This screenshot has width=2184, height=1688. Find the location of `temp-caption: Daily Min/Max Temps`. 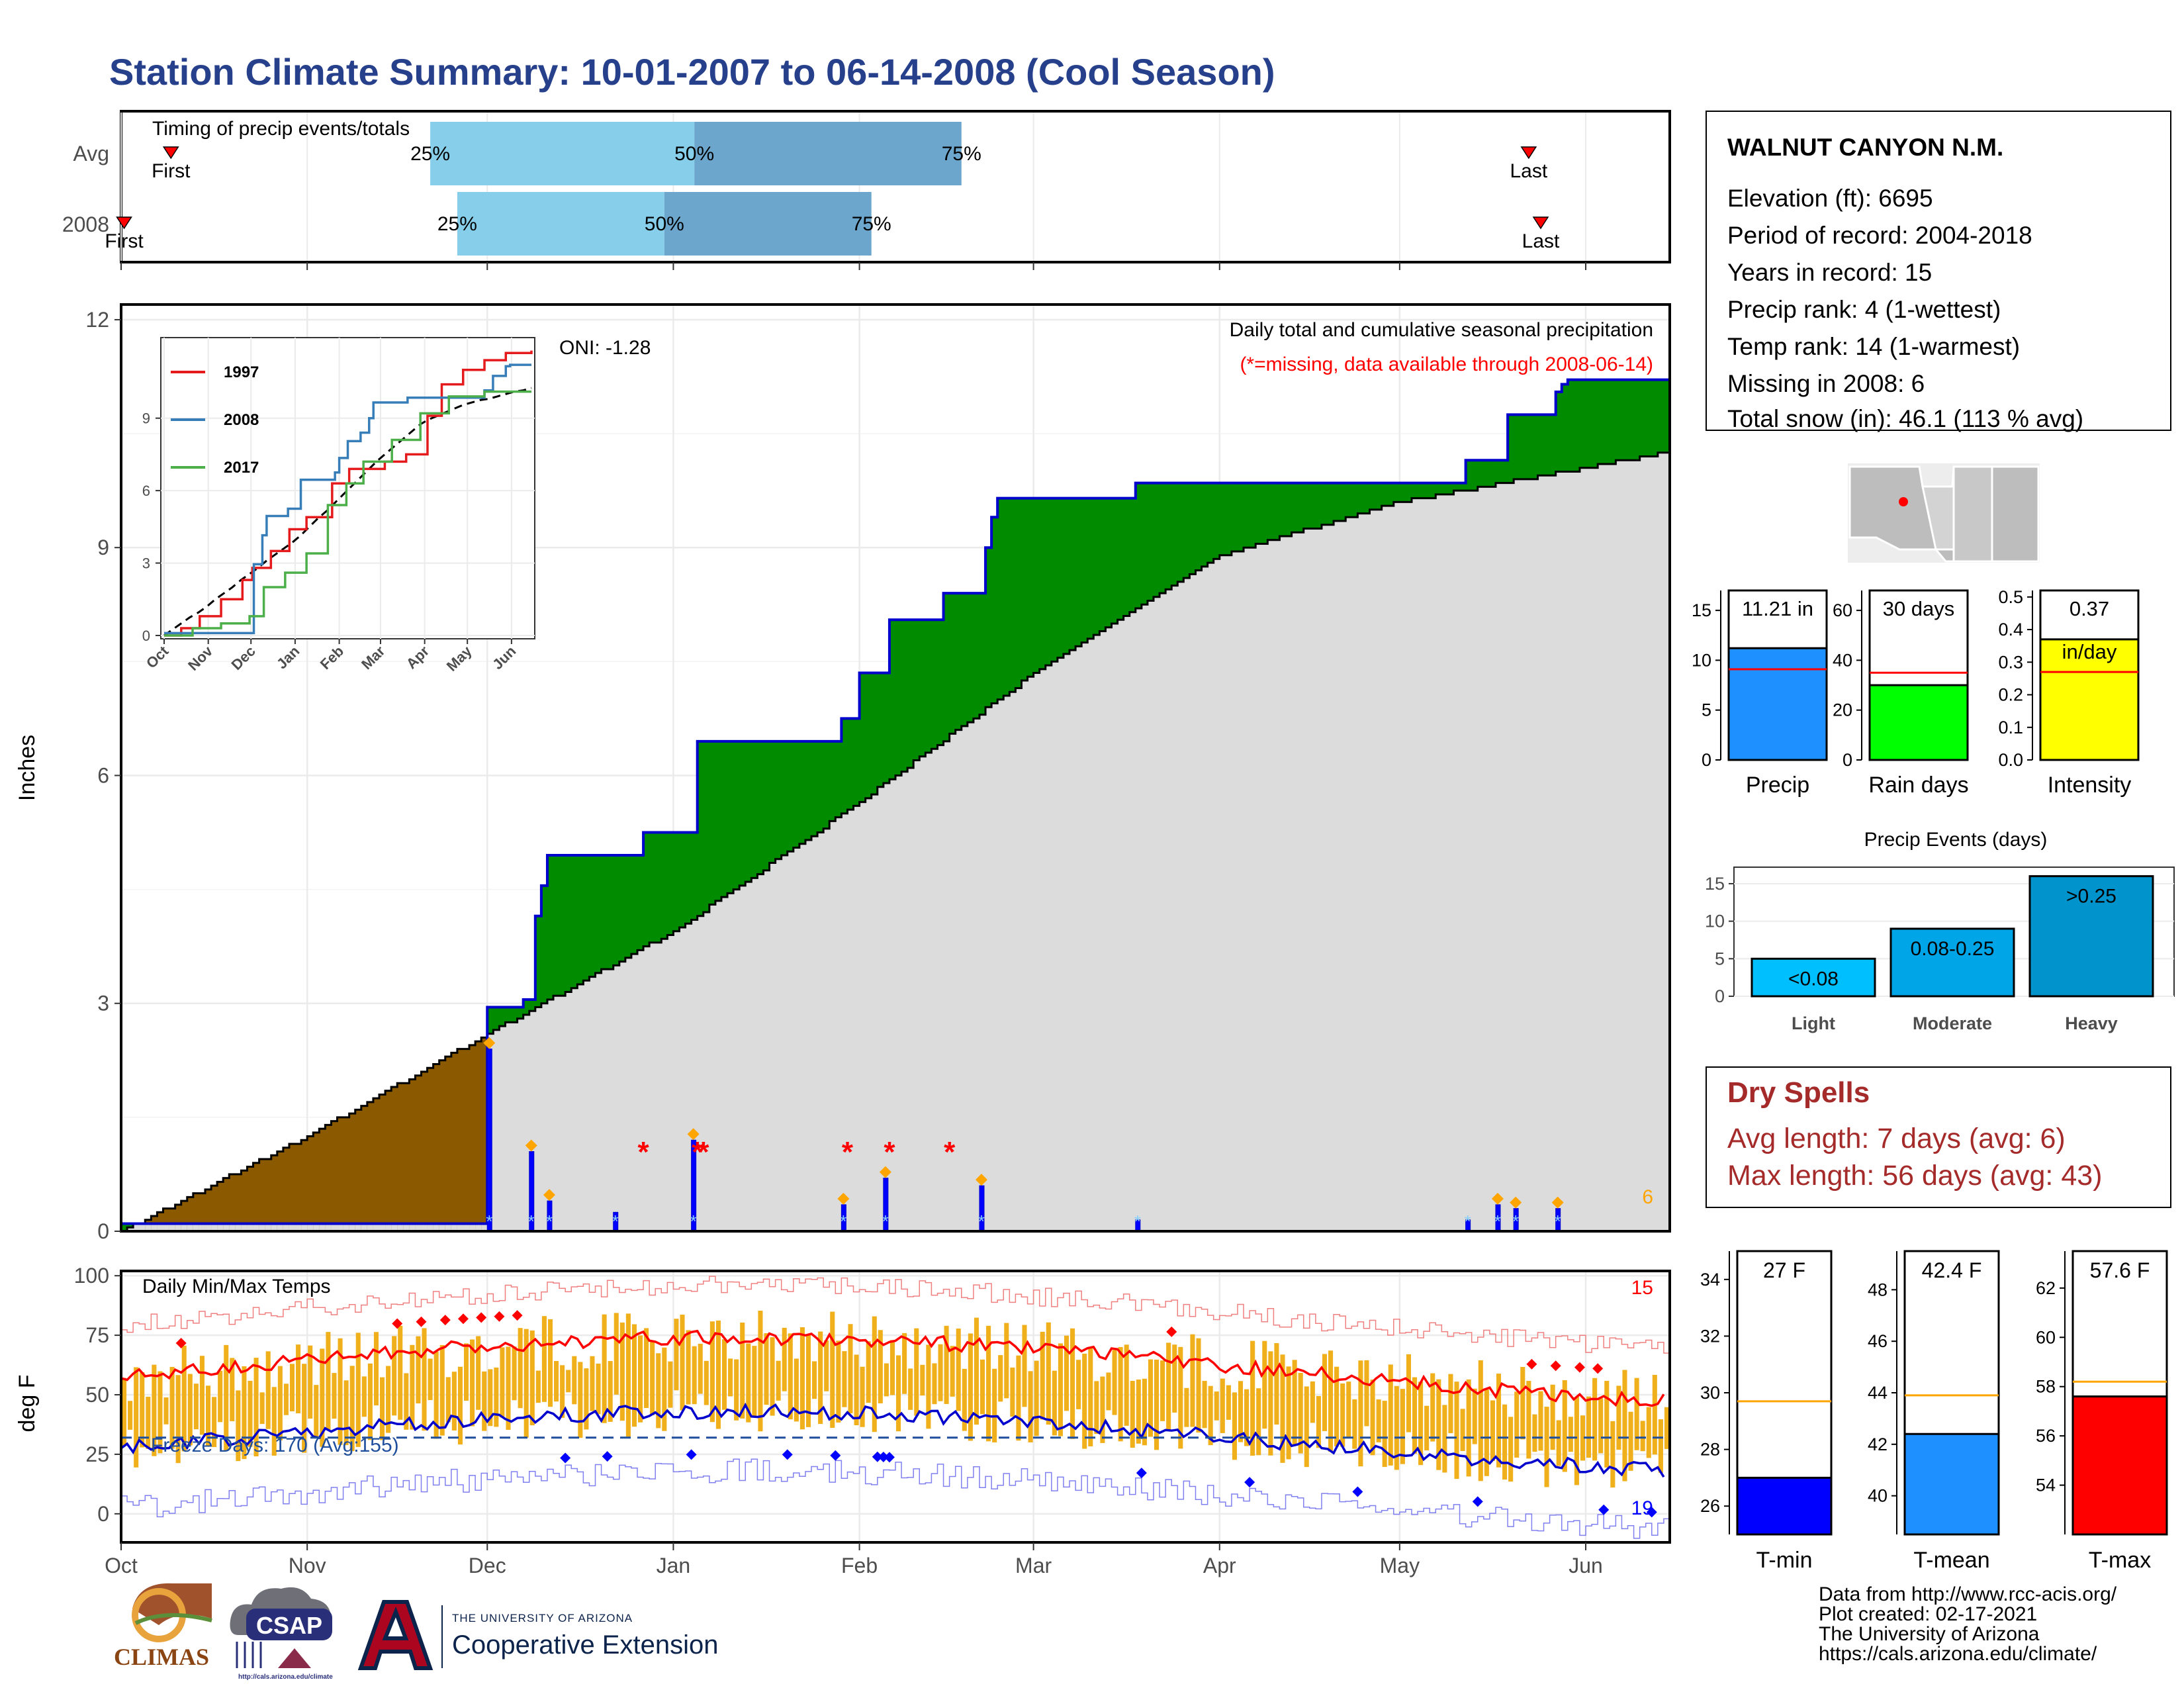

temp-caption: Daily Min/Max Temps is located at coordinates (236, 1286).